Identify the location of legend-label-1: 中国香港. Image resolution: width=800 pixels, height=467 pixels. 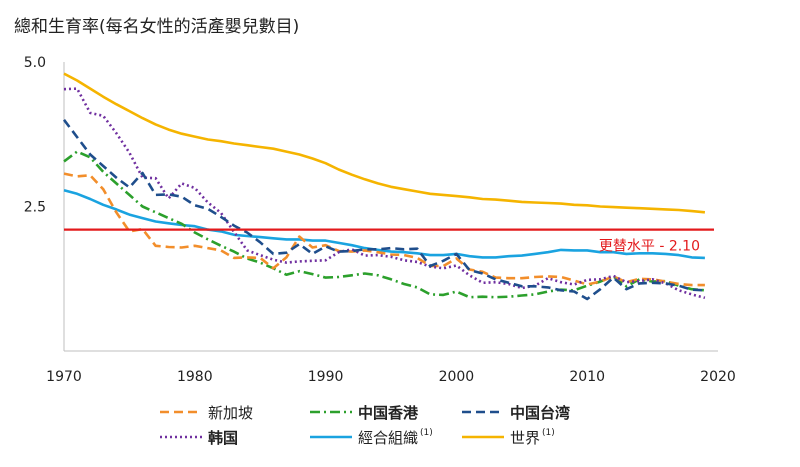
(388, 413).